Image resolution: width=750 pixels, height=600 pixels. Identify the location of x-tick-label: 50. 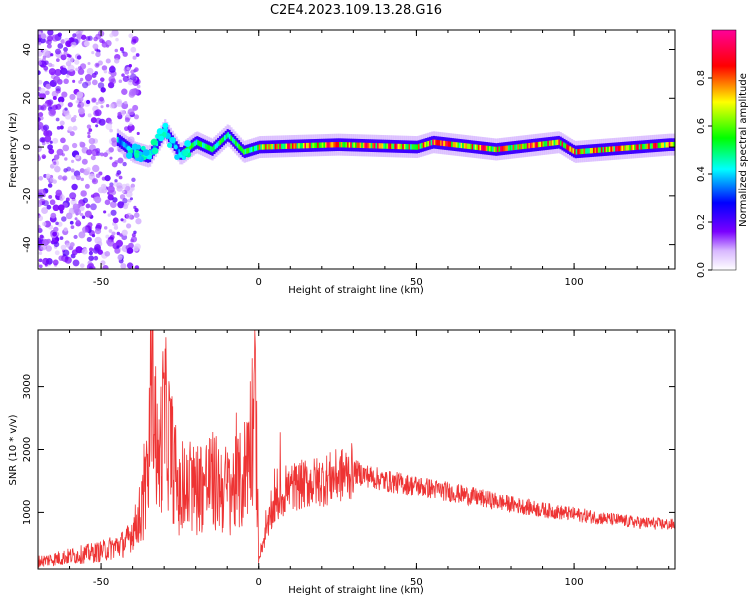
(416, 582).